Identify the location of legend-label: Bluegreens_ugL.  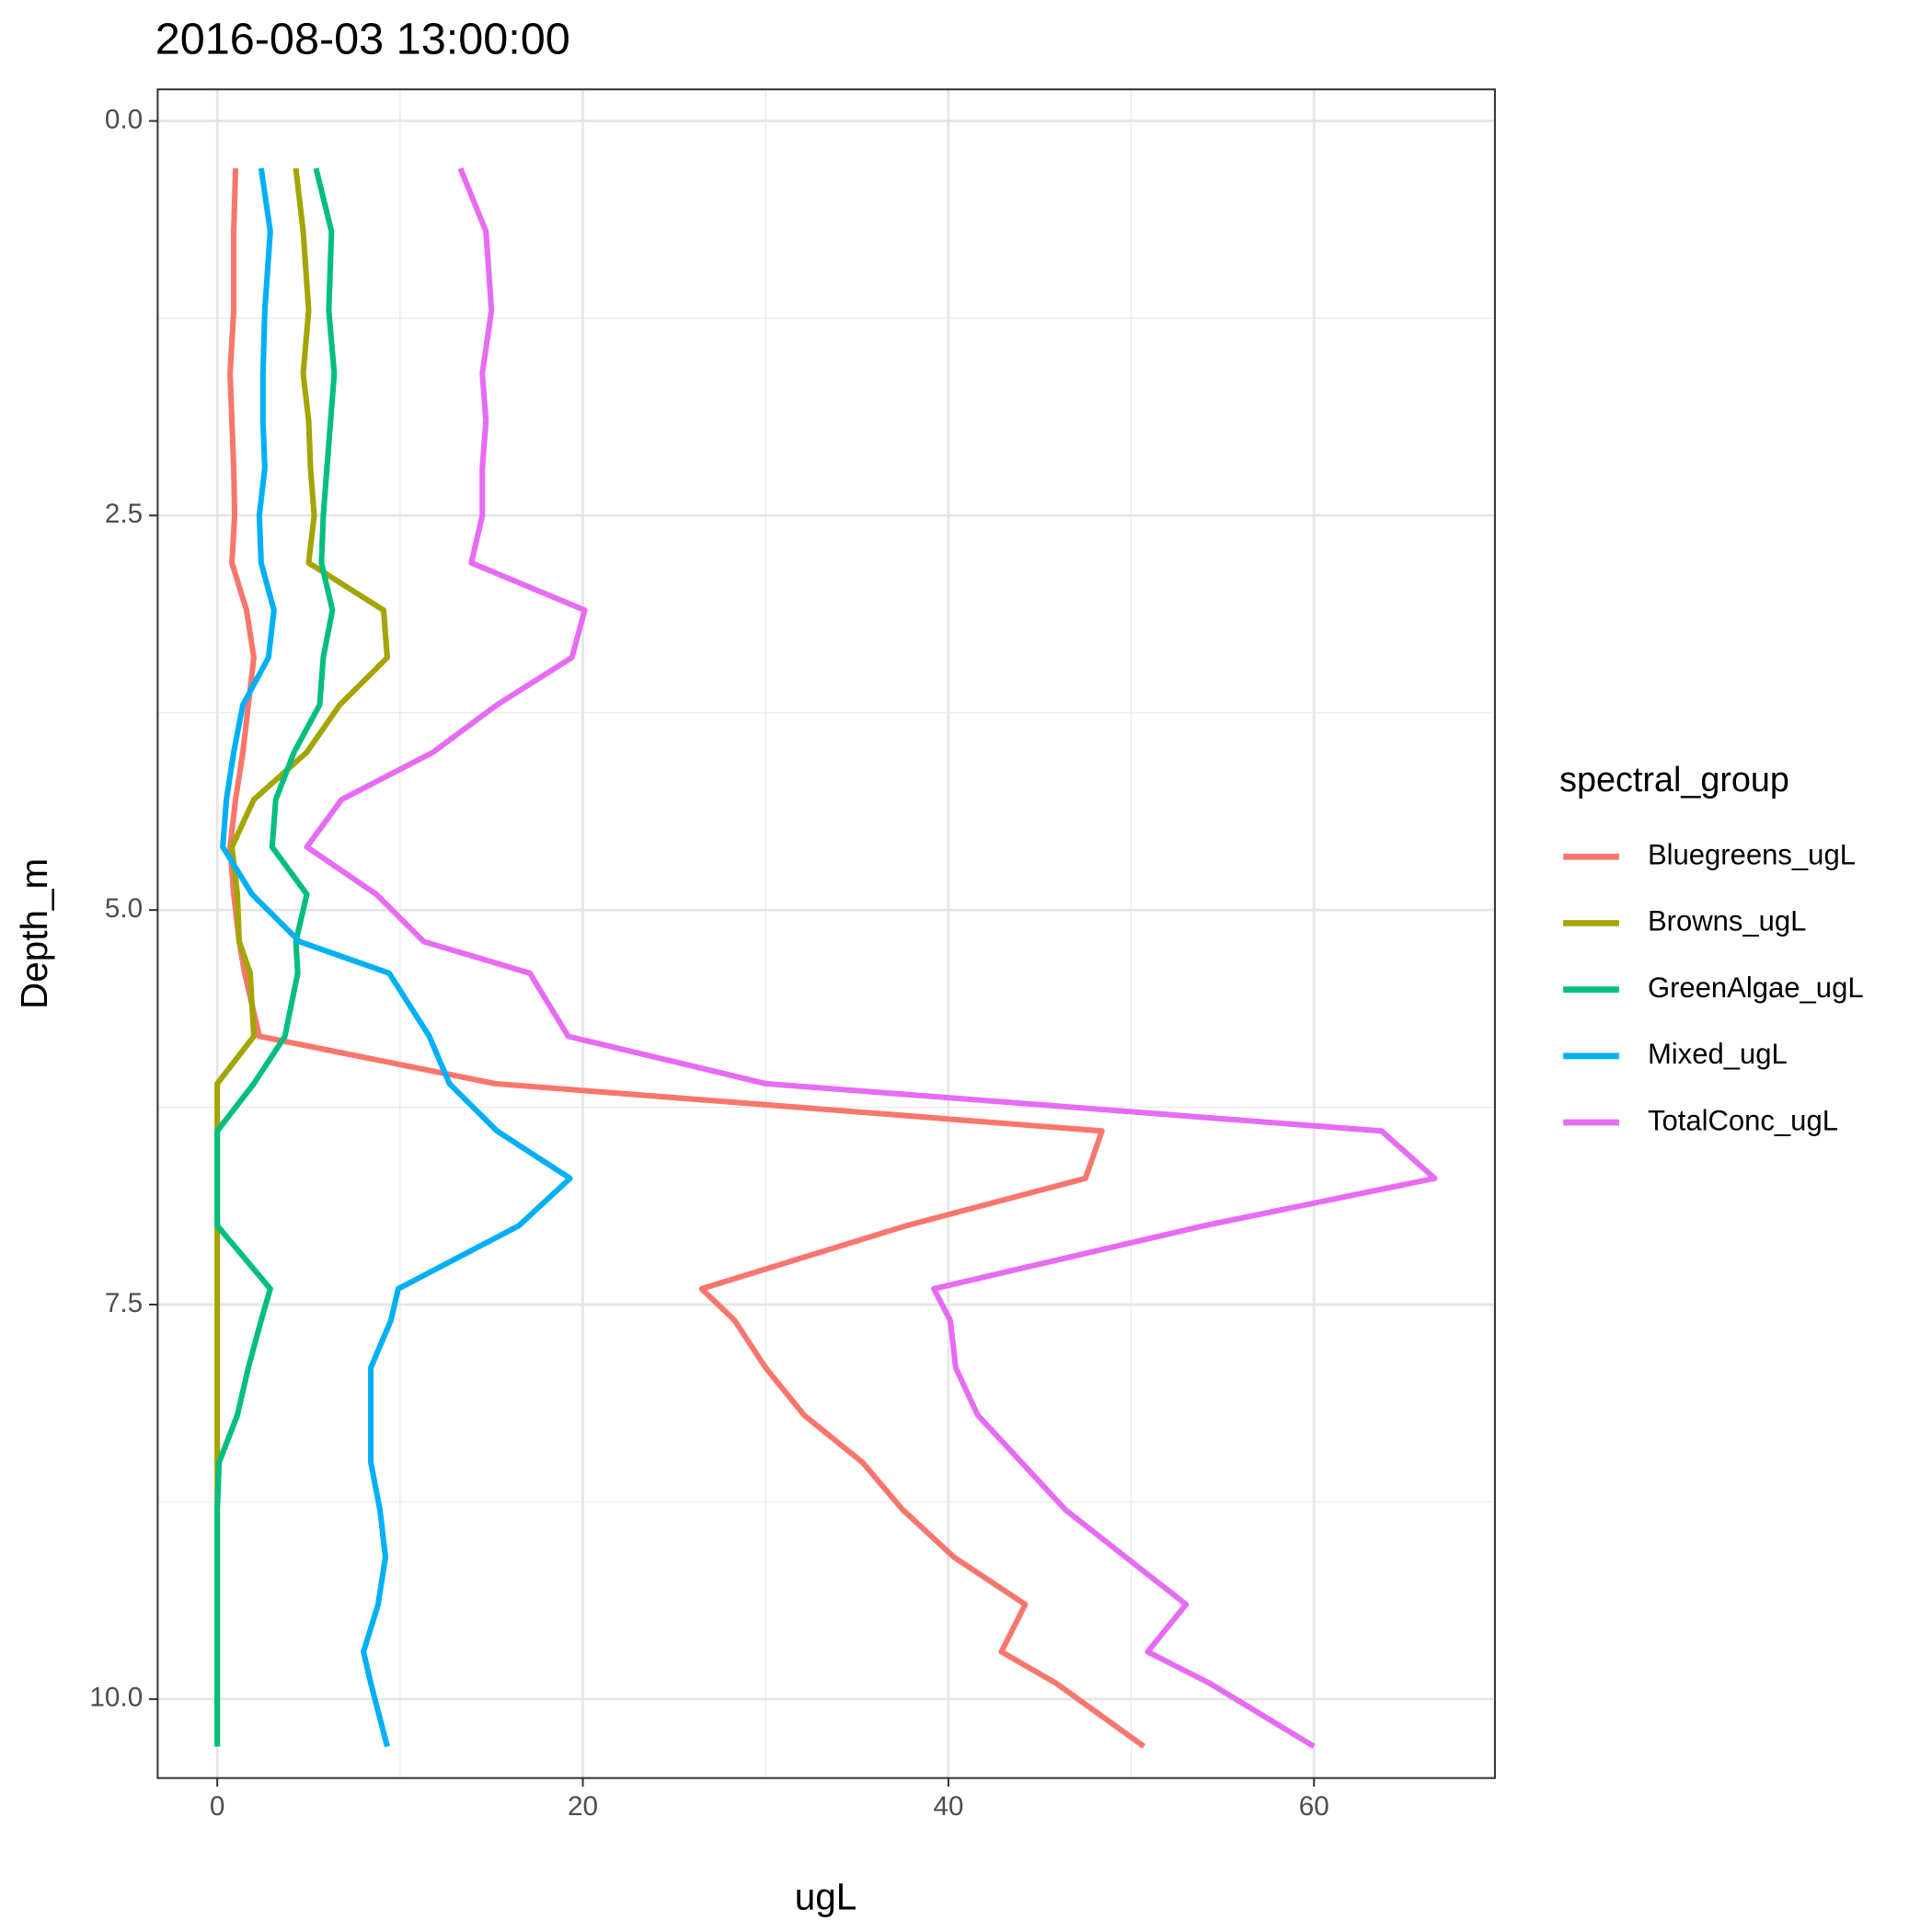
(1752, 854).